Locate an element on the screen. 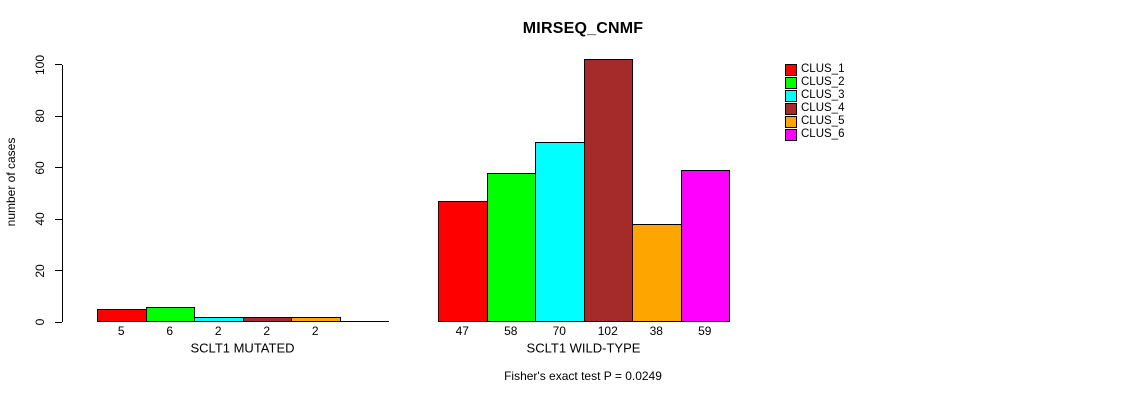  legend-label: CLUS_1 is located at coordinates (823, 69).